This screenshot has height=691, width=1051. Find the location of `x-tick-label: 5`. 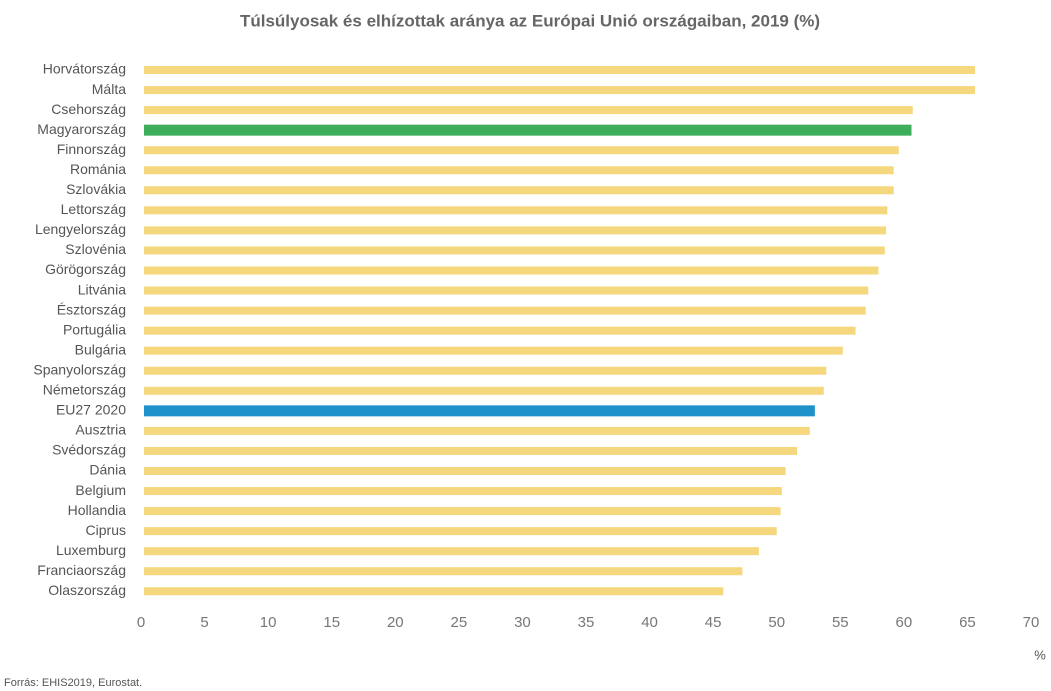

x-tick-label: 5 is located at coordinates (204, 622).